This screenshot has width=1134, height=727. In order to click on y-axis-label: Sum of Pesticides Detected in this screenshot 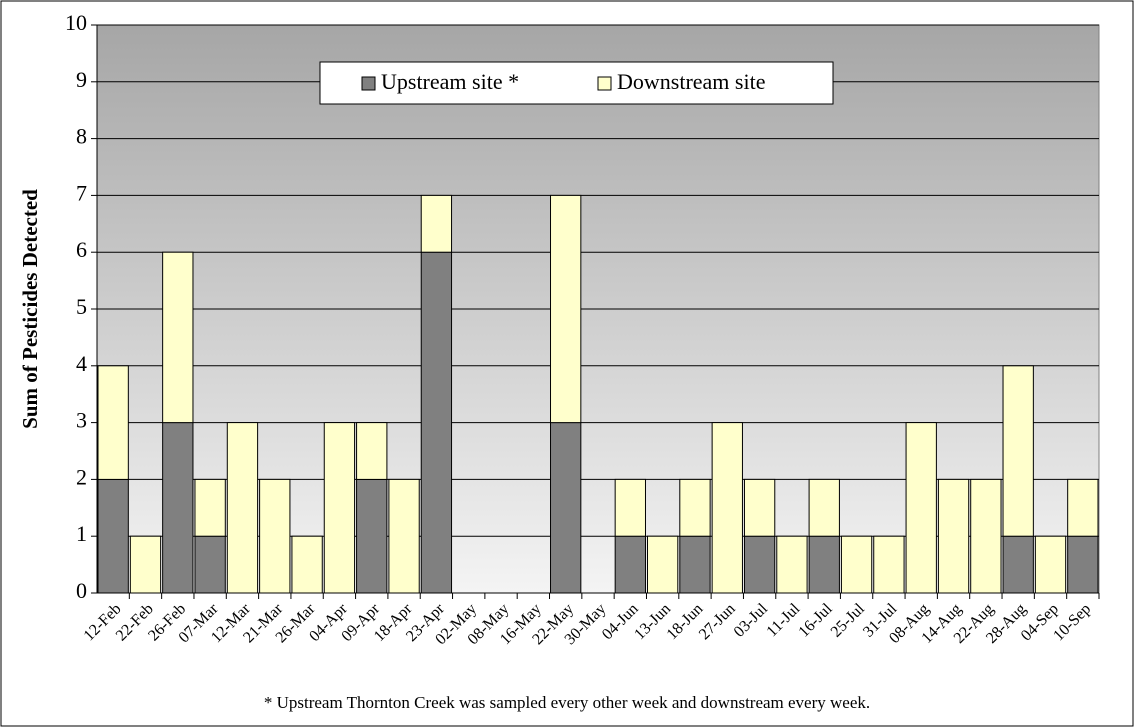, I will do `click(30, 309)`.